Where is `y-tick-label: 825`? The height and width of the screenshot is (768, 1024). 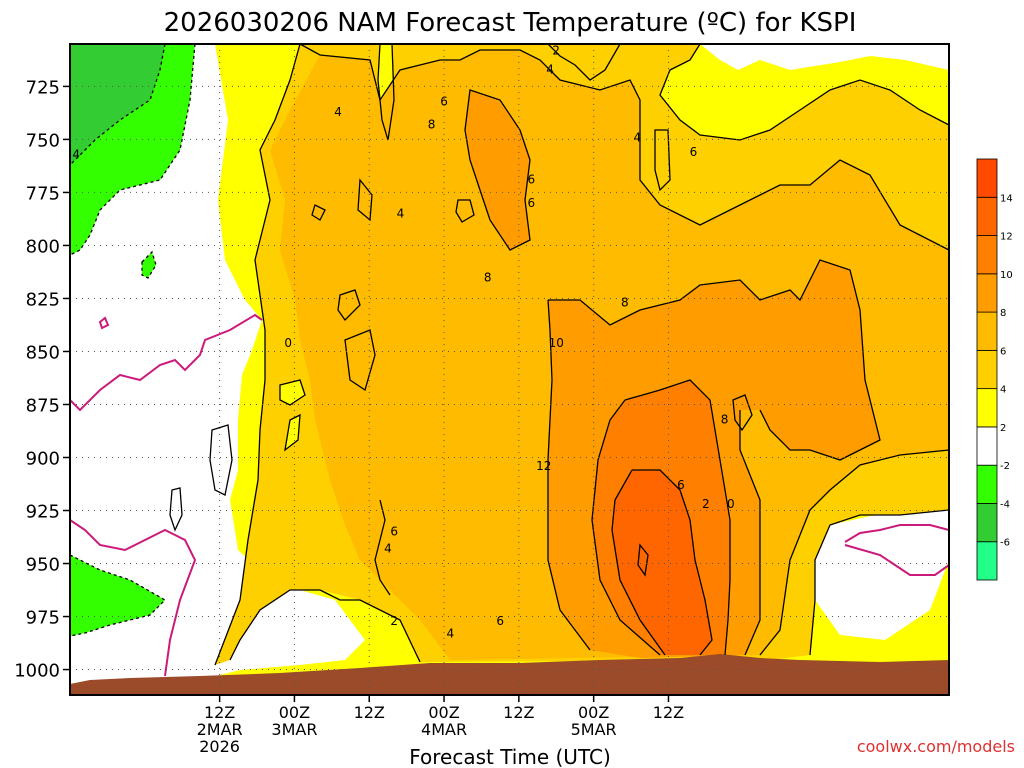 y-tick-label: 825 is located at coordinates (43, 299).